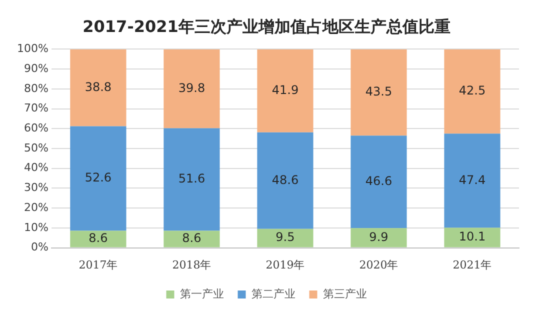  Describe the element at coordinates (266, 26) in the screenshot. I see `chart-title: 2017-2021年三次产业增加值占地区生产总值比重` at that location.